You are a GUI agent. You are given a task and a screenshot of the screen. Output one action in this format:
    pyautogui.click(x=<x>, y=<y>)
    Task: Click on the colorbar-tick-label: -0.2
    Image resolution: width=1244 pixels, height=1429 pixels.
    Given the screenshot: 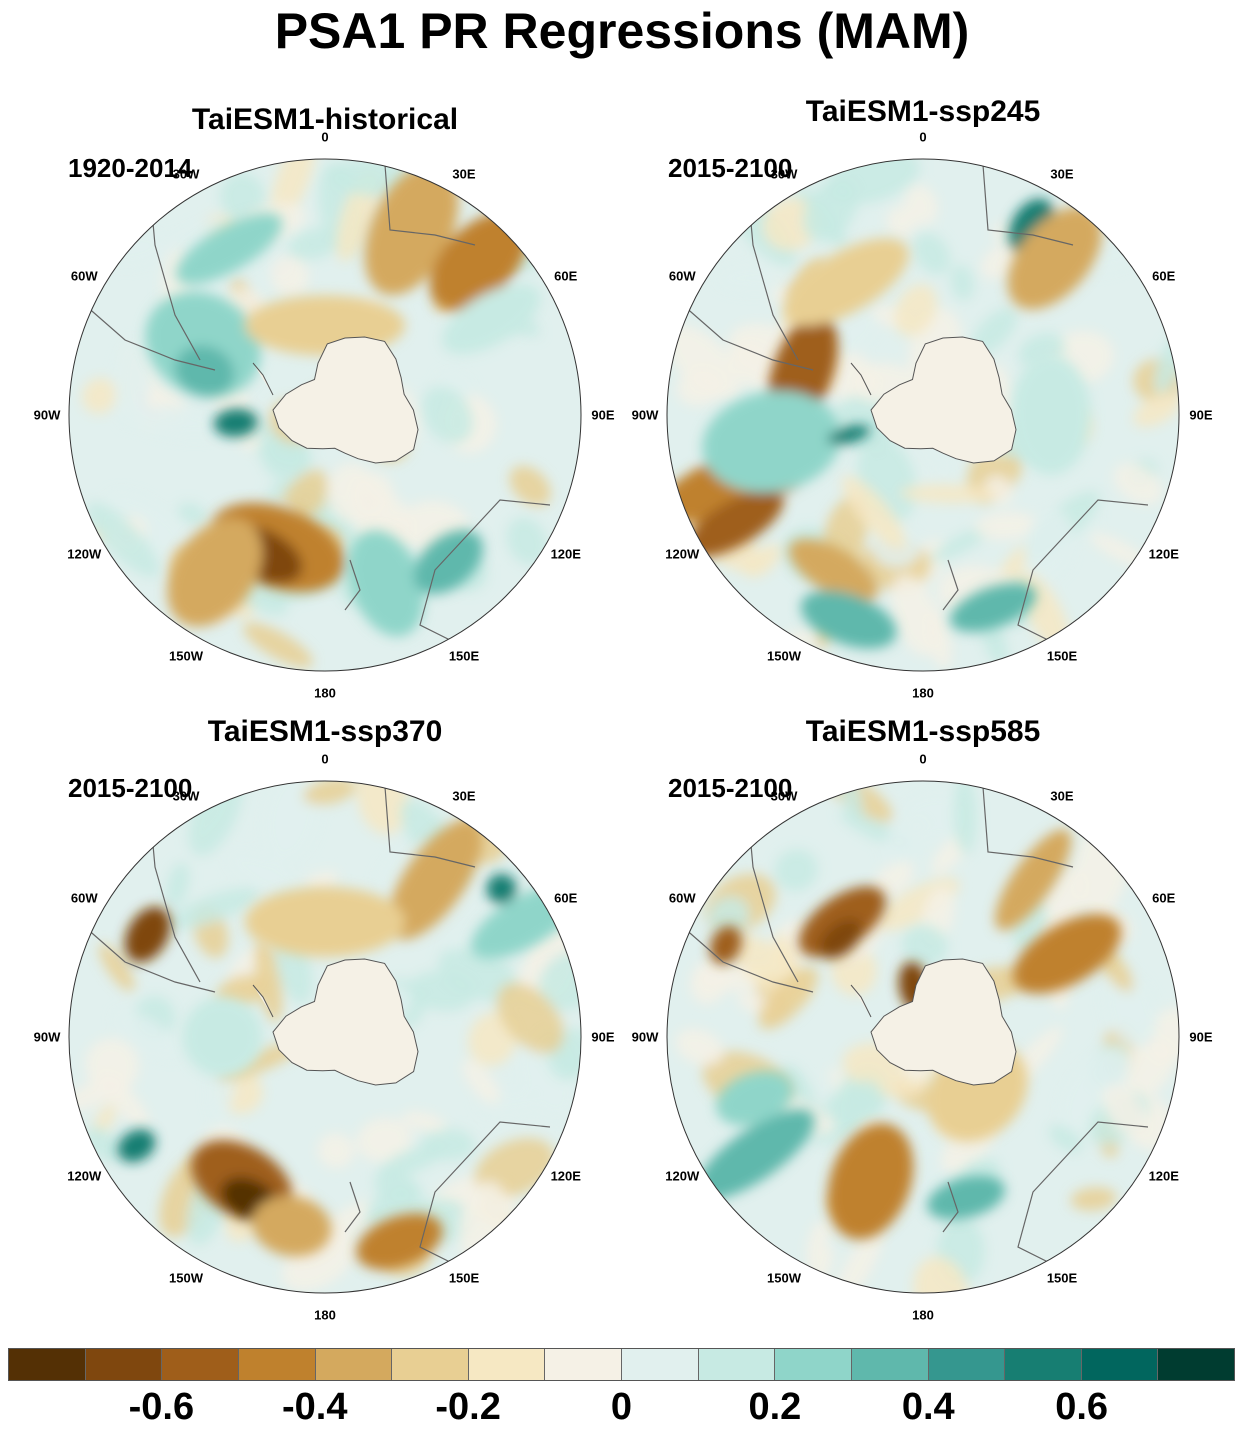 What is the action you would take?
    pyautogui.click(x=468, y=1407)
    